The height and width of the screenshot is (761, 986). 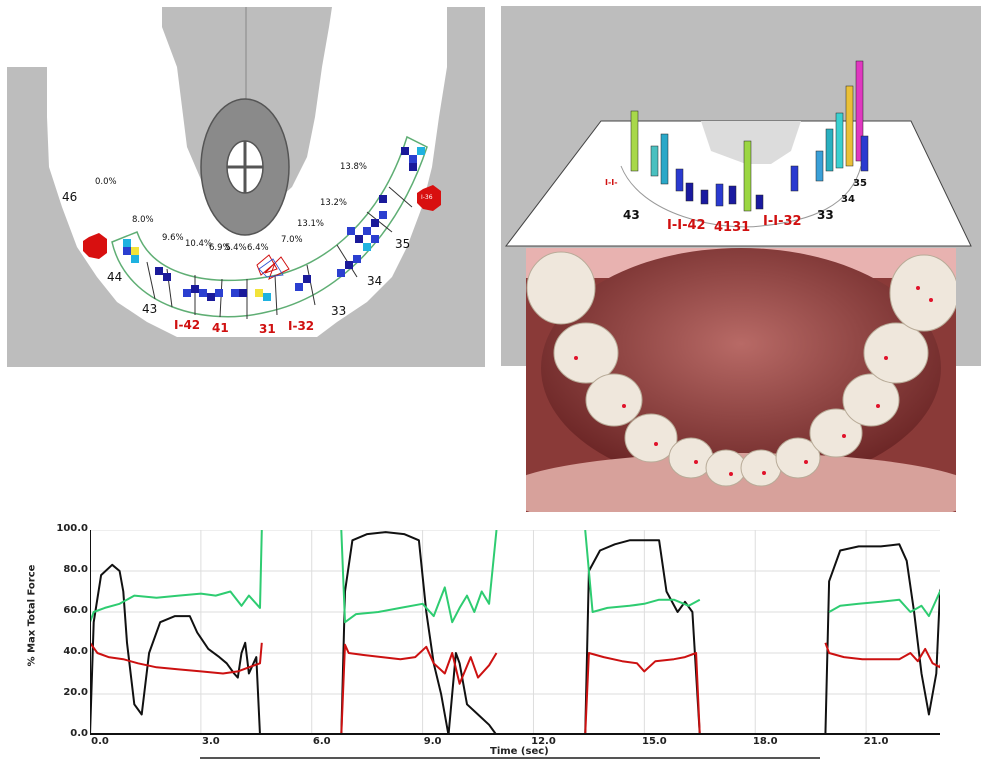 I want to click on x-tick-label: 6.0, so click(x=321, y=741).